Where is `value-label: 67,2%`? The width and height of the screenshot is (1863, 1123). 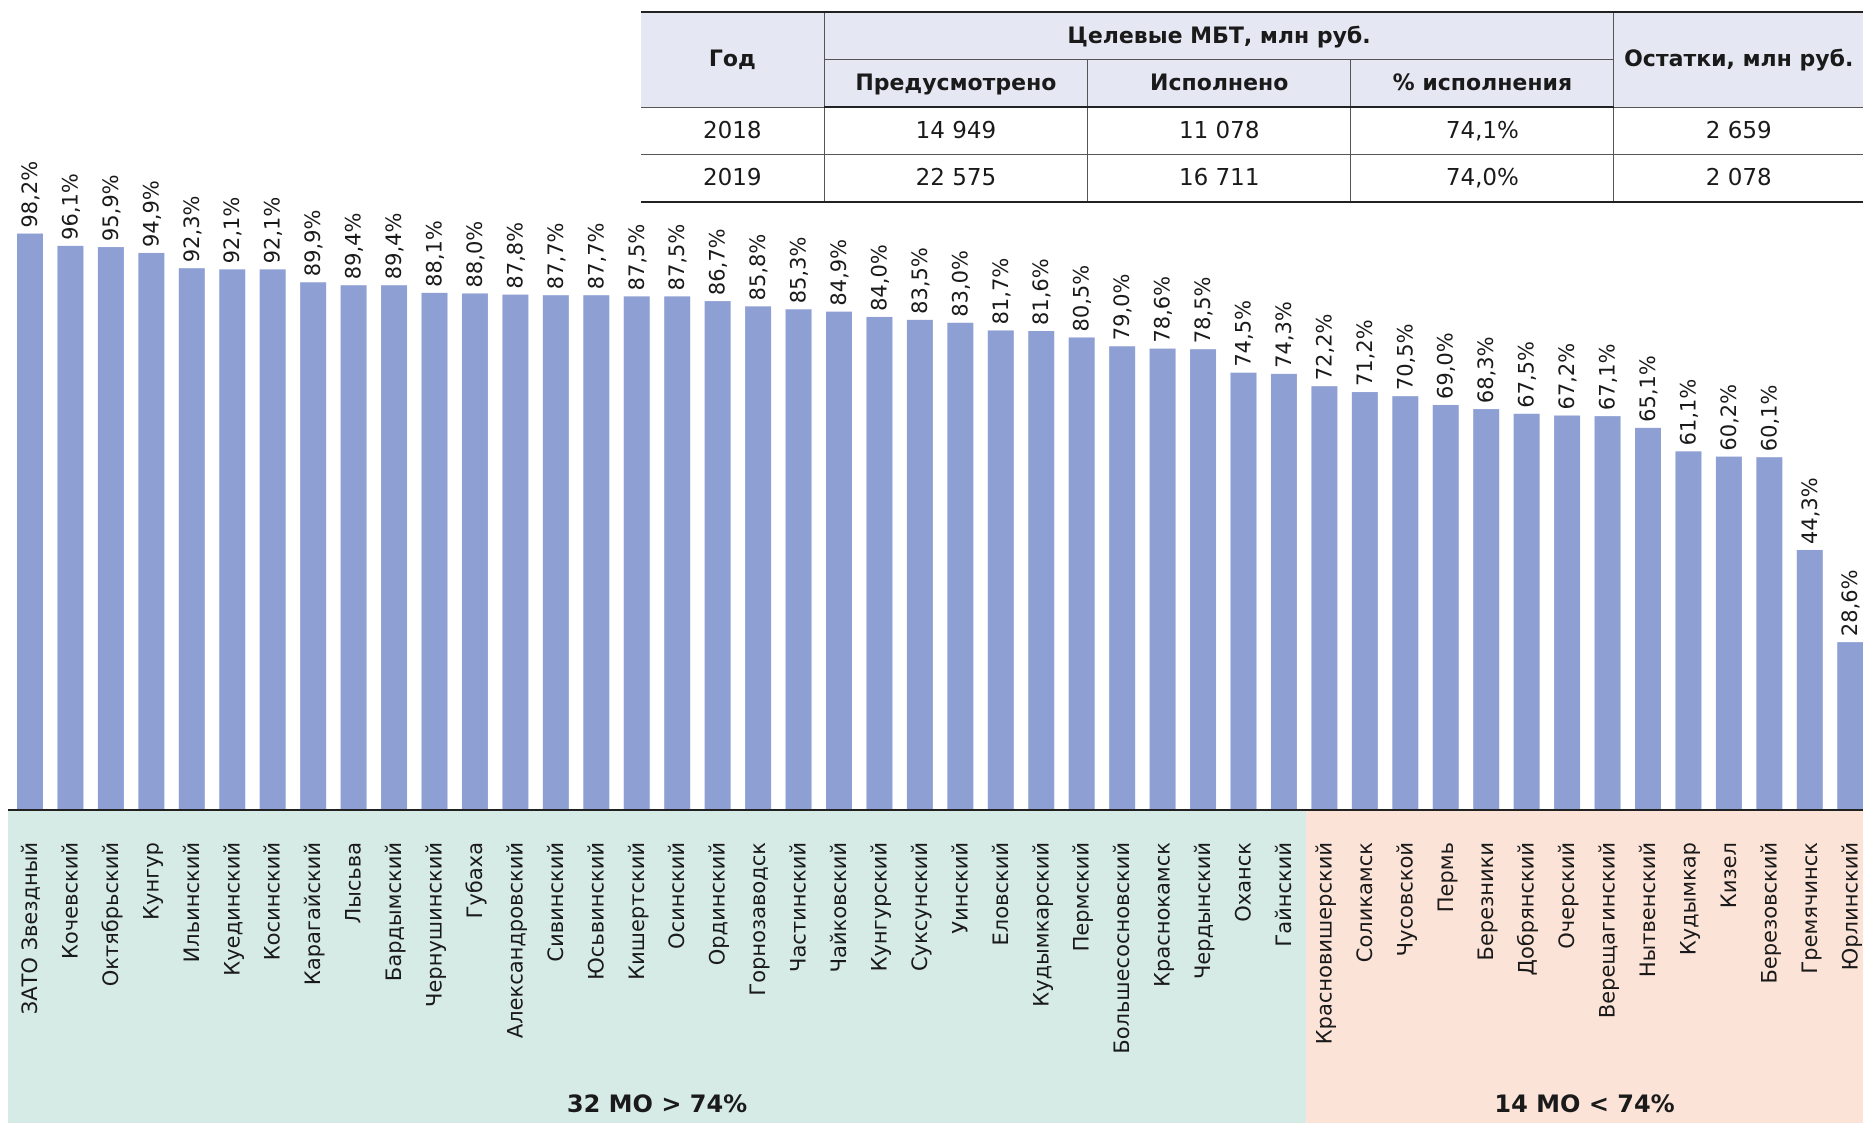 value-label: 67,2% is located at coordinates (1567, 376).